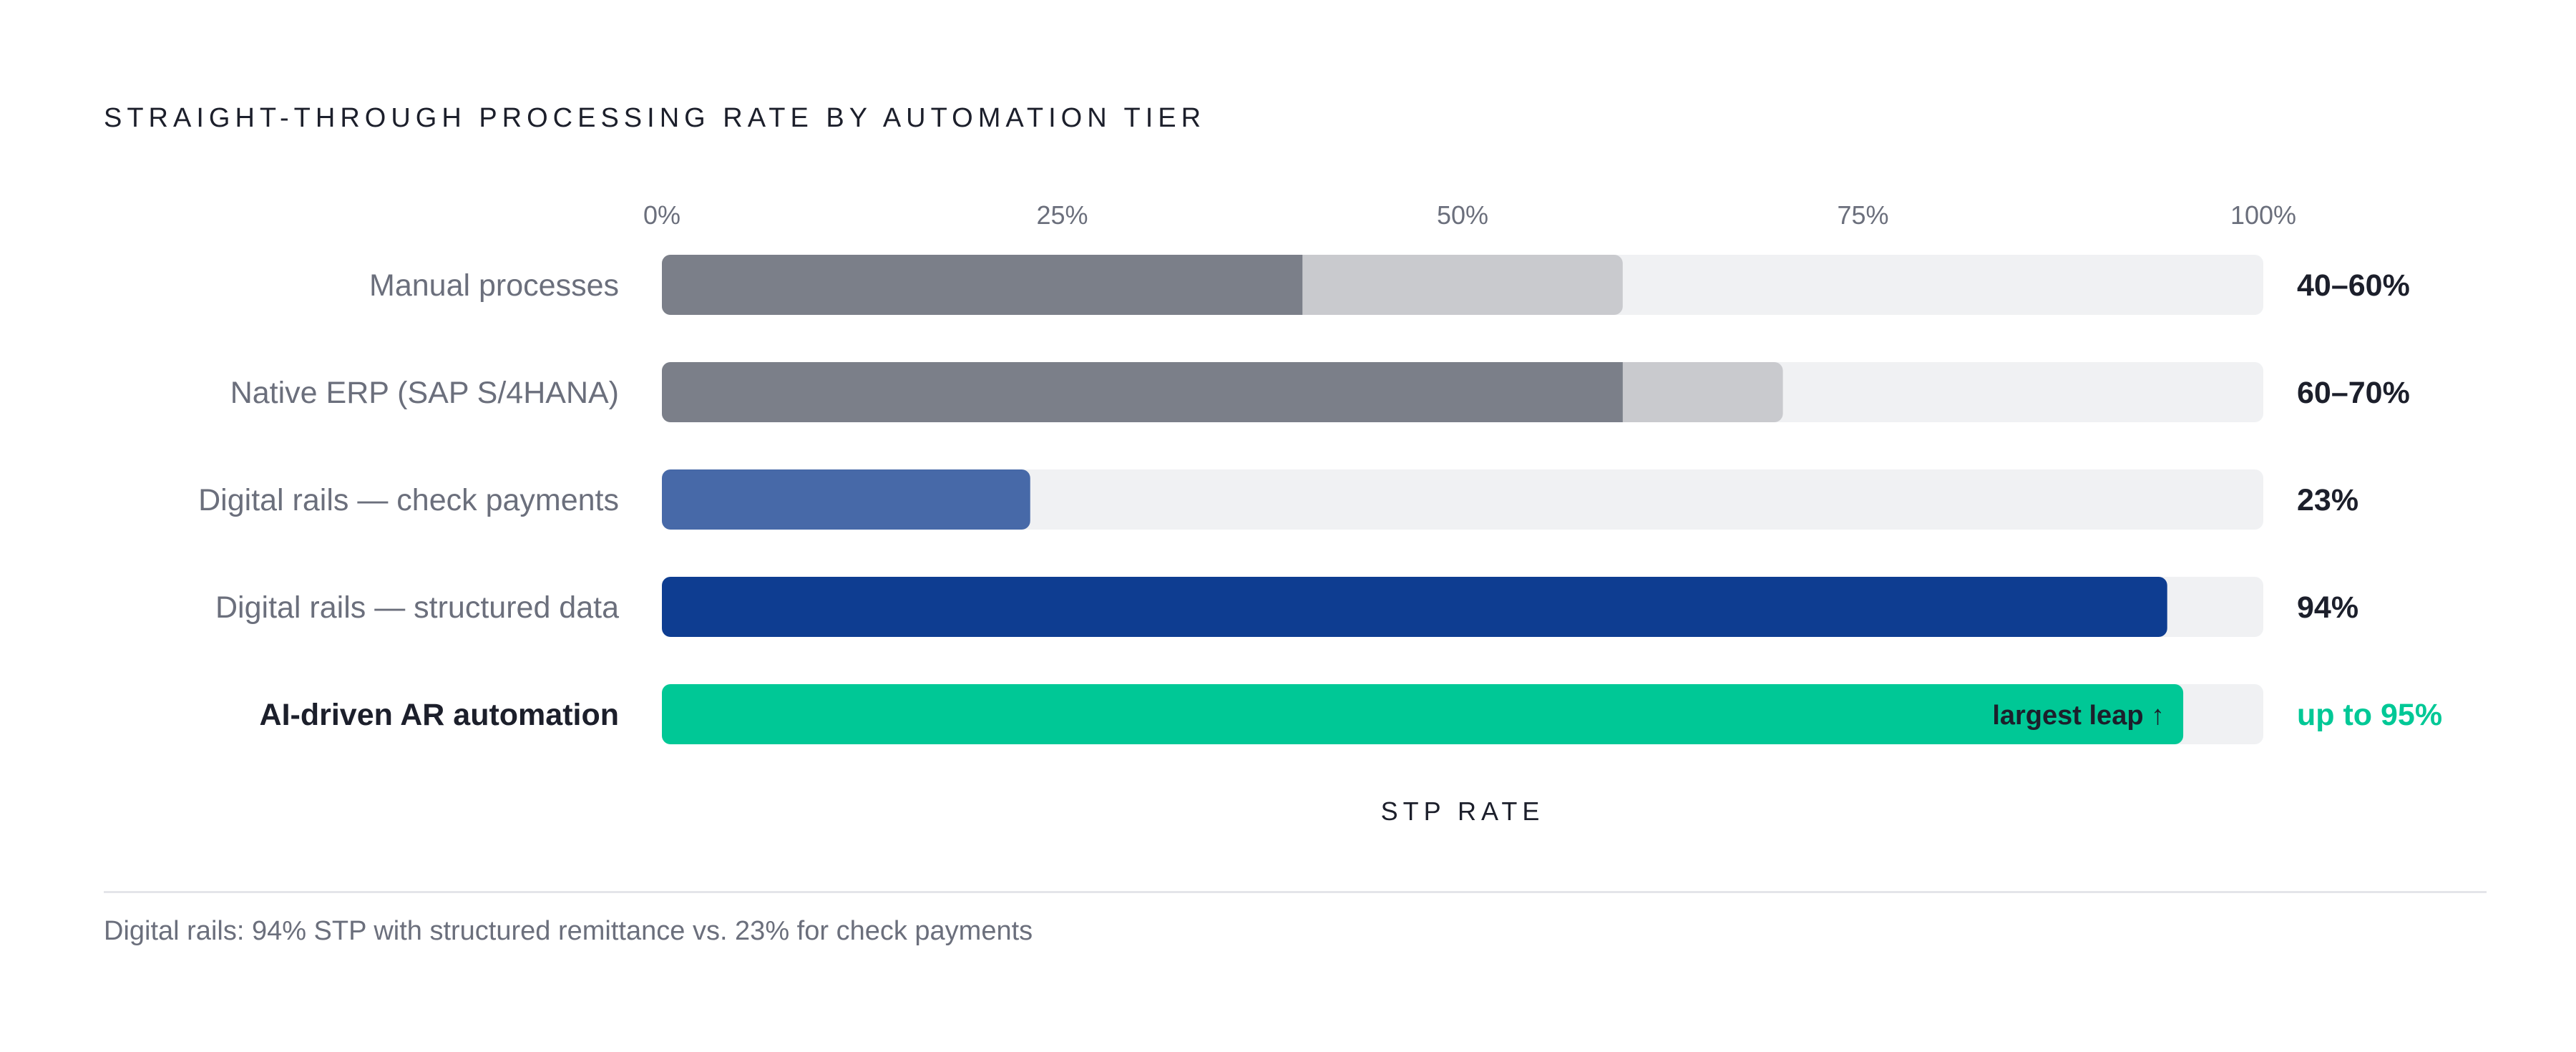  I want to click on divider, so click(1295, 892).